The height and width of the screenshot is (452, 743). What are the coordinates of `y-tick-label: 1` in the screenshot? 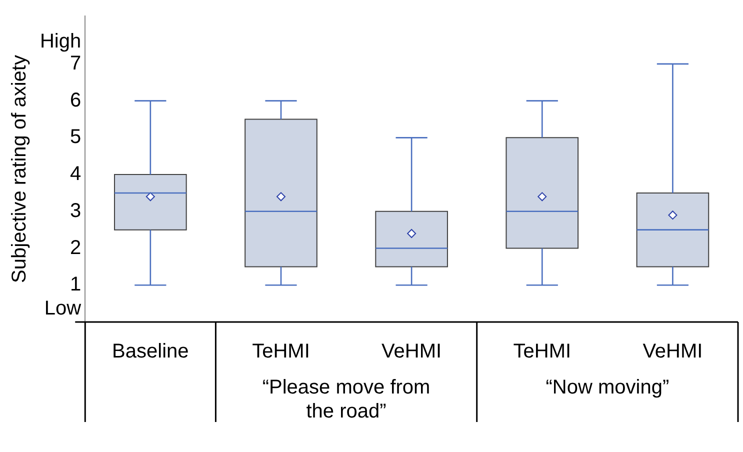 It's located at (76, 285).